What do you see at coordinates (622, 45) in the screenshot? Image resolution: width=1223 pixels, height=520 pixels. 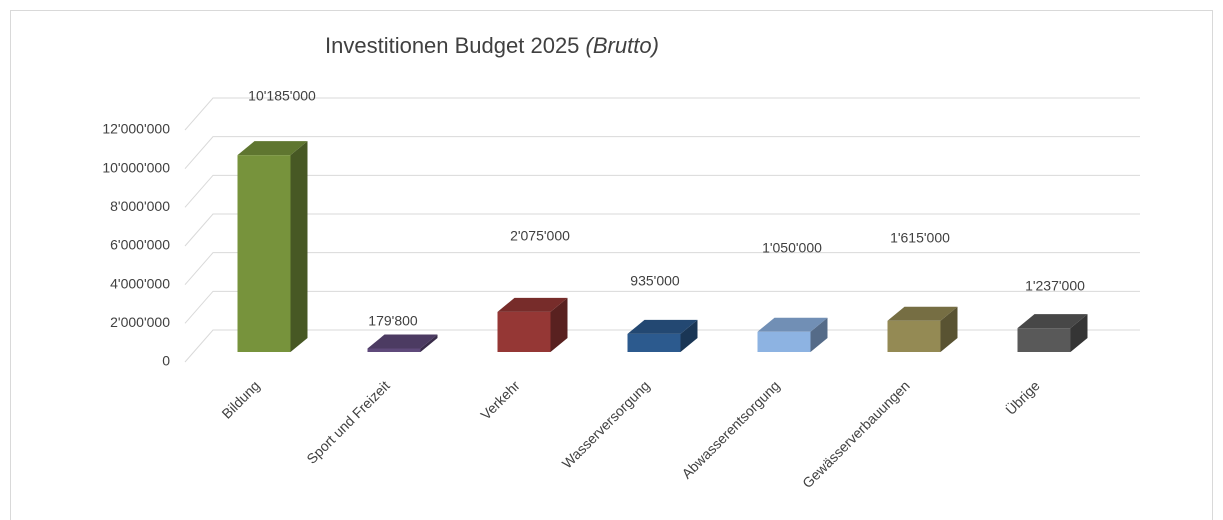 I see `chart-subtitle: (Brutto)` at bounding box center [622, 45].